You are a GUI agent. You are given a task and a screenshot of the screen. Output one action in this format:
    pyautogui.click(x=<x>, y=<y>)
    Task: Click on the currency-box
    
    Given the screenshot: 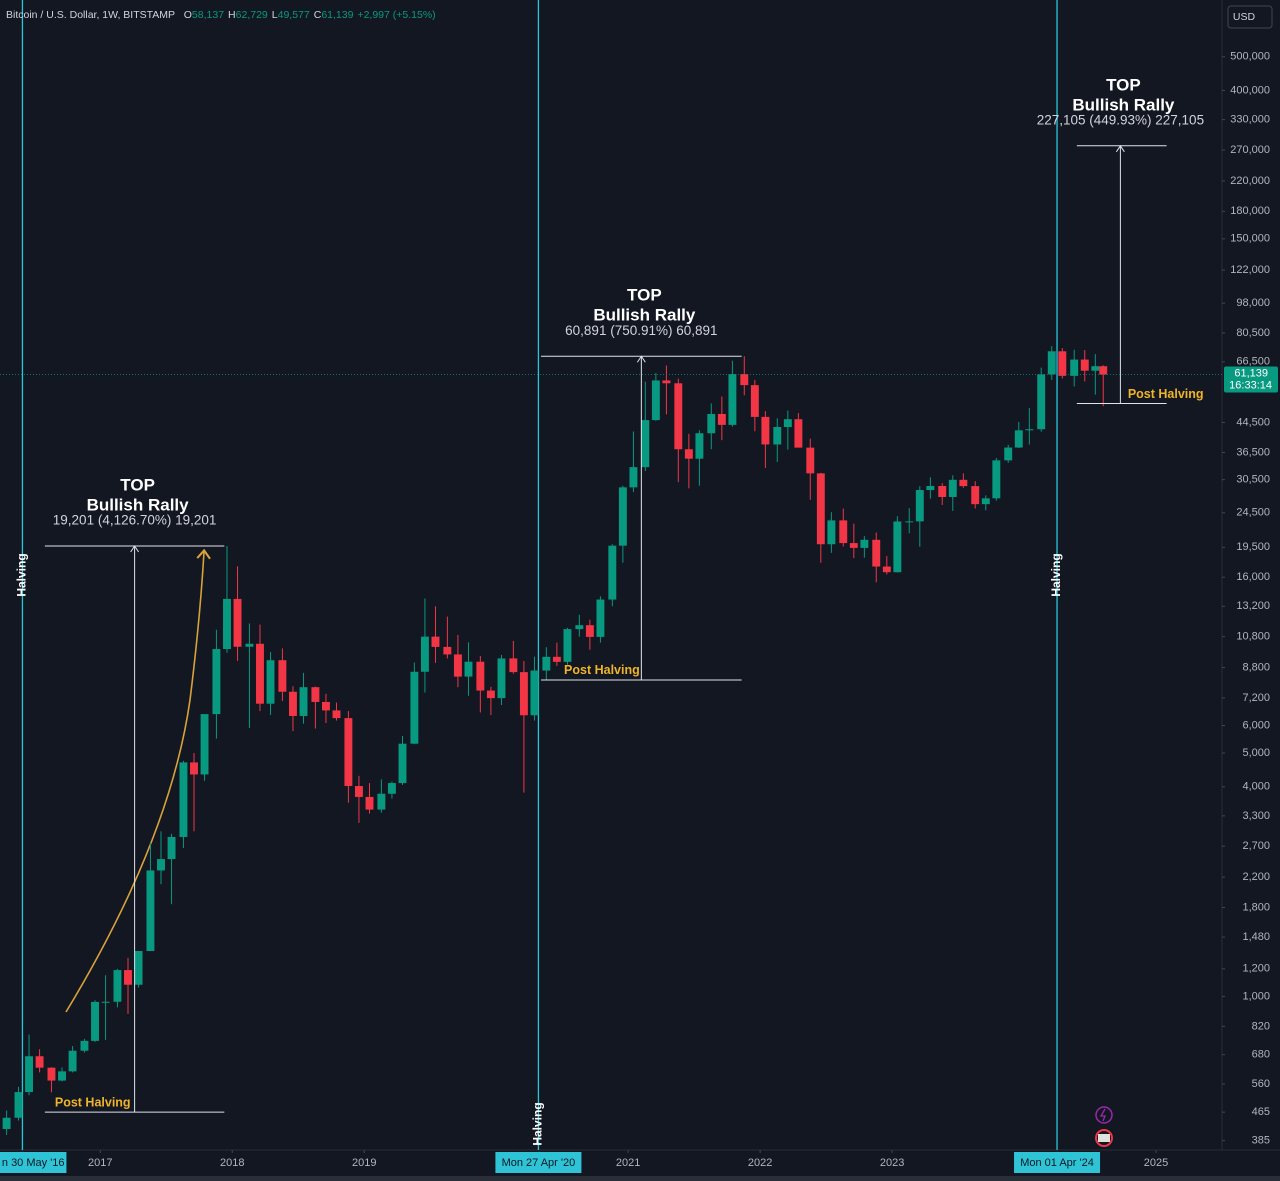 What is the action you would take?
    pyautogui.click(x=1250, y=17)
    